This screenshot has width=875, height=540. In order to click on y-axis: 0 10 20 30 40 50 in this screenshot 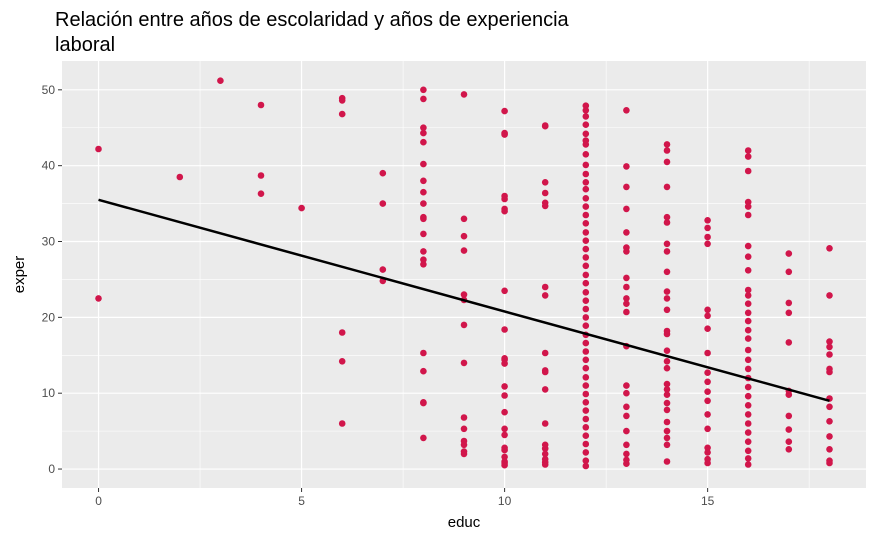, I will do `click(52, 279)`.